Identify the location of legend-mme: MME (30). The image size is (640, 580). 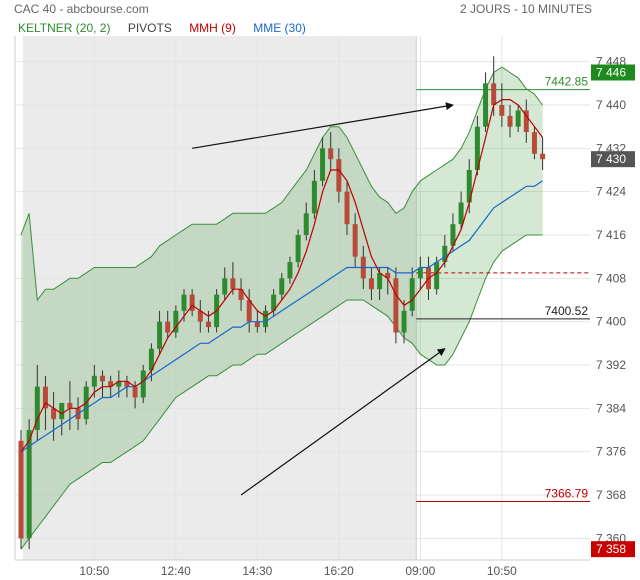
(279, 28).